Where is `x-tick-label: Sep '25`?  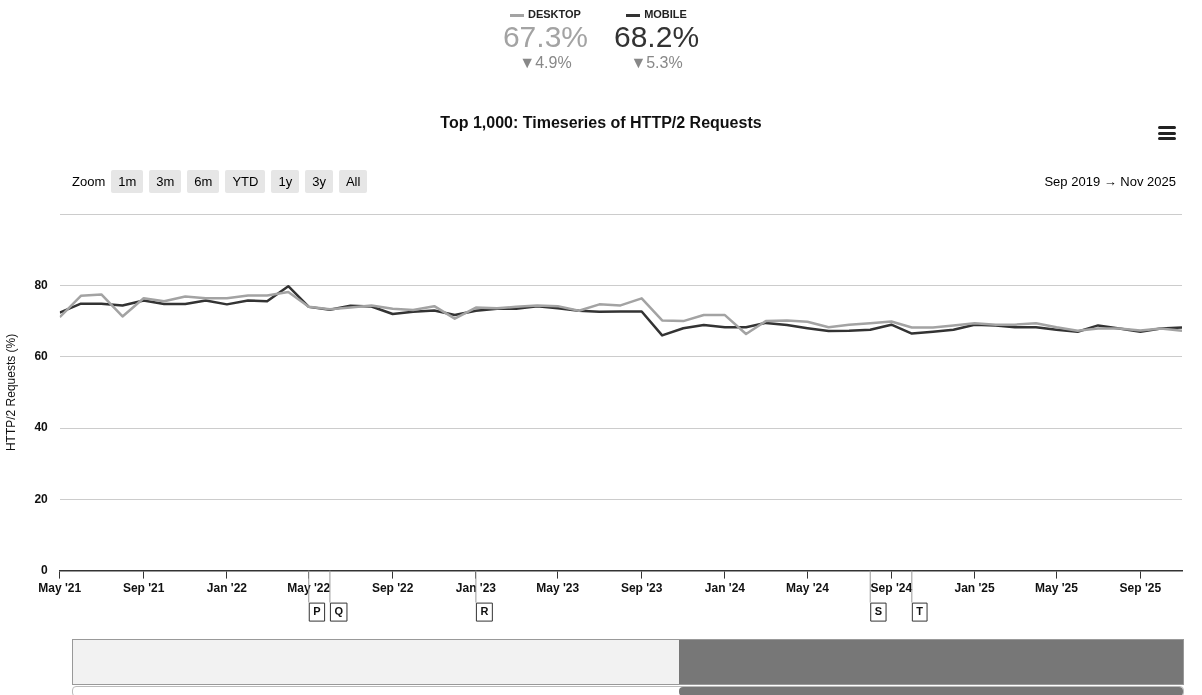 x-tick-label: Sep '25 is located at coordinates (1140, 588).